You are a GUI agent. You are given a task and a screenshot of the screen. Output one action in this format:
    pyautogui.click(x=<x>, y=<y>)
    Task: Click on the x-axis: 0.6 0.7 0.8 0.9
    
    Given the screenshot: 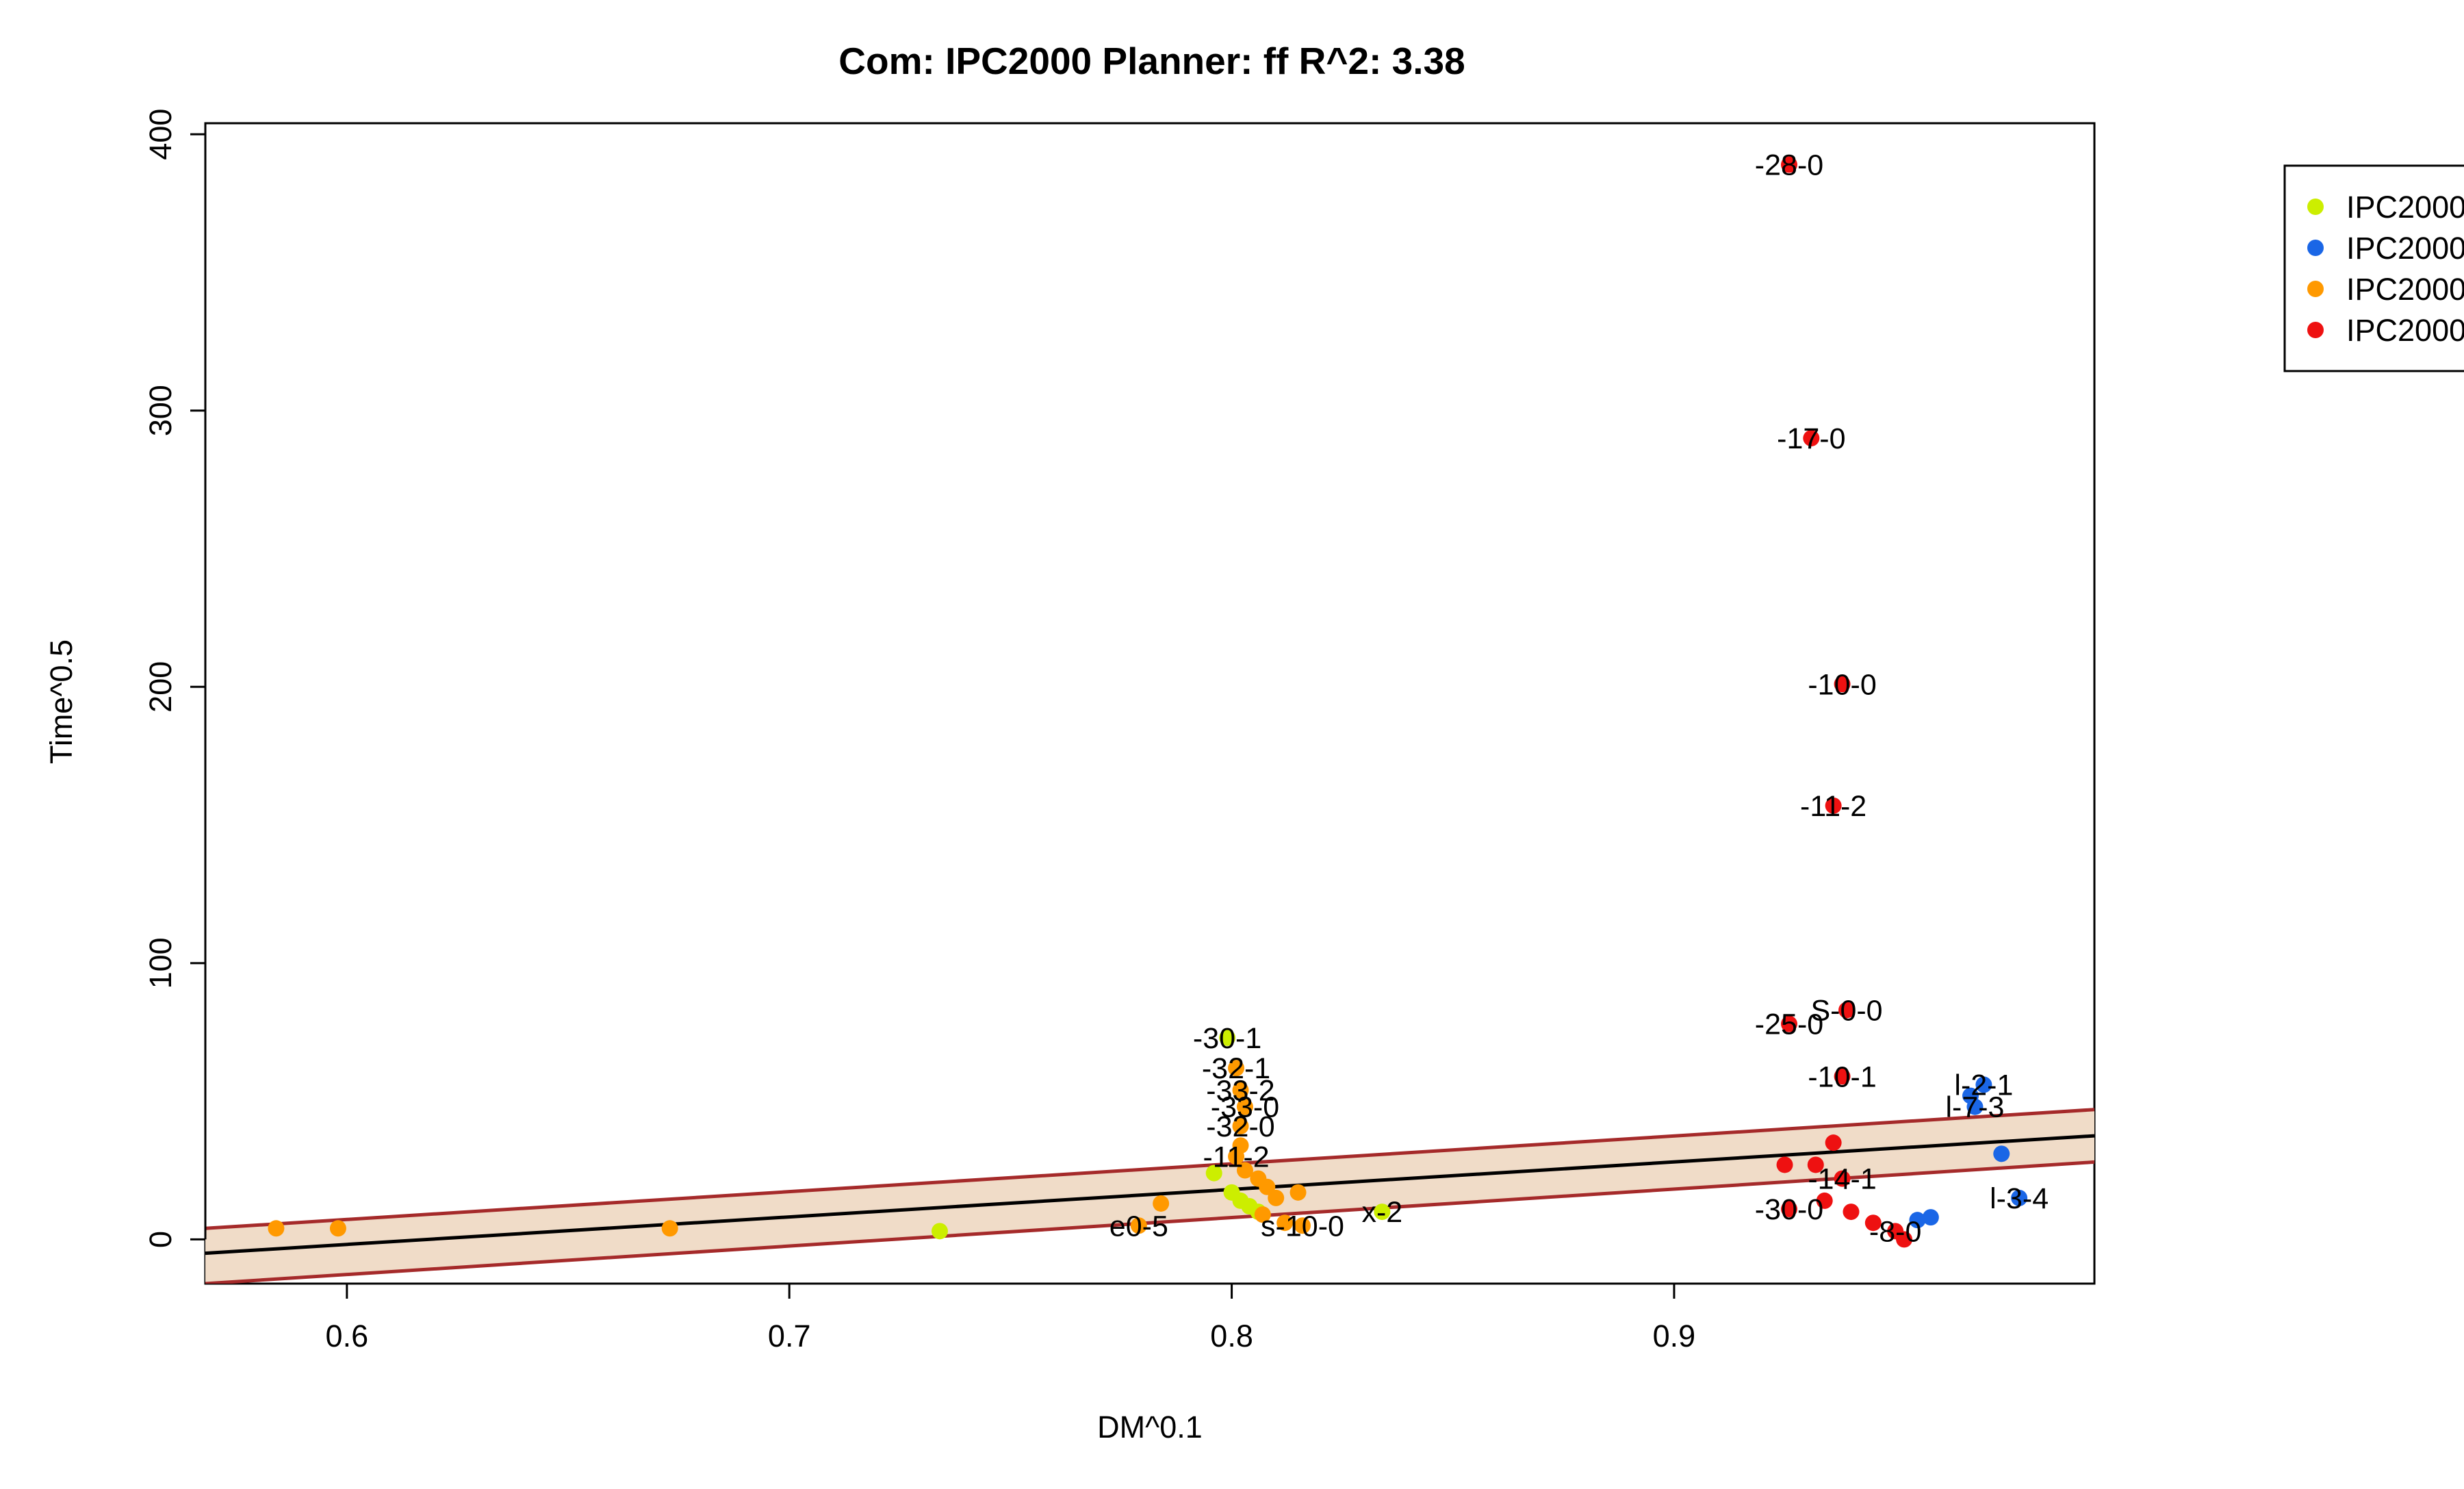 What is the action you would take?
    pyautogui.click(x=1011, y=1317)
    